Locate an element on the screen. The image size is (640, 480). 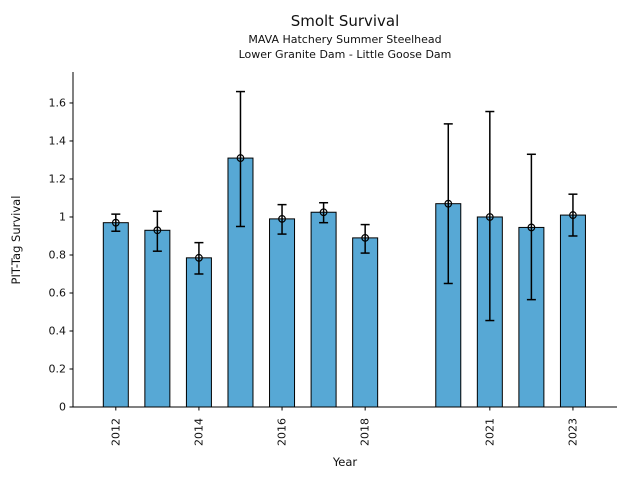
open-circle-marker-2012 is located at coordinates (115, 222).